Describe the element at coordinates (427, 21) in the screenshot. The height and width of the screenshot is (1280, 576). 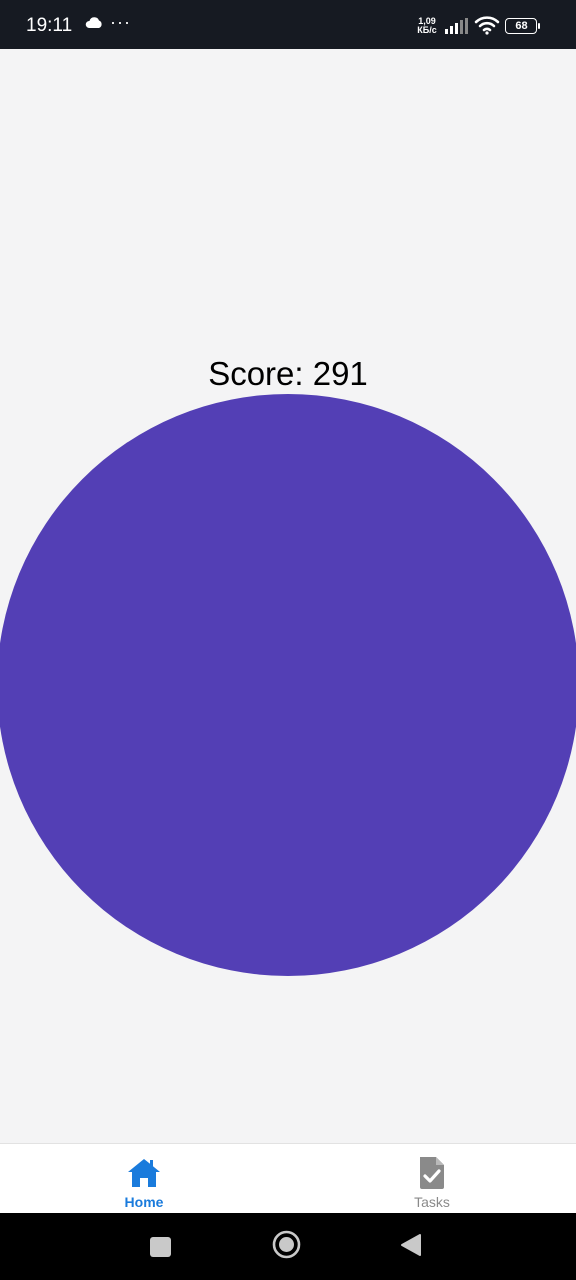
I see `network-speed-value: 1,09` at that location.